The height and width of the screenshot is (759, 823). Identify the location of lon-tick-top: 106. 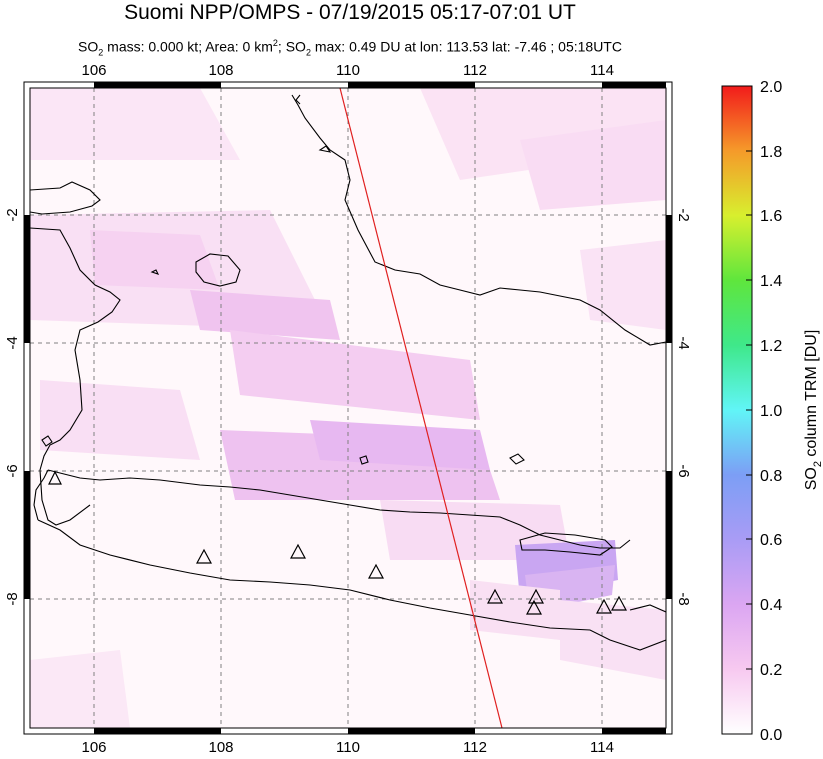
(93, 70).